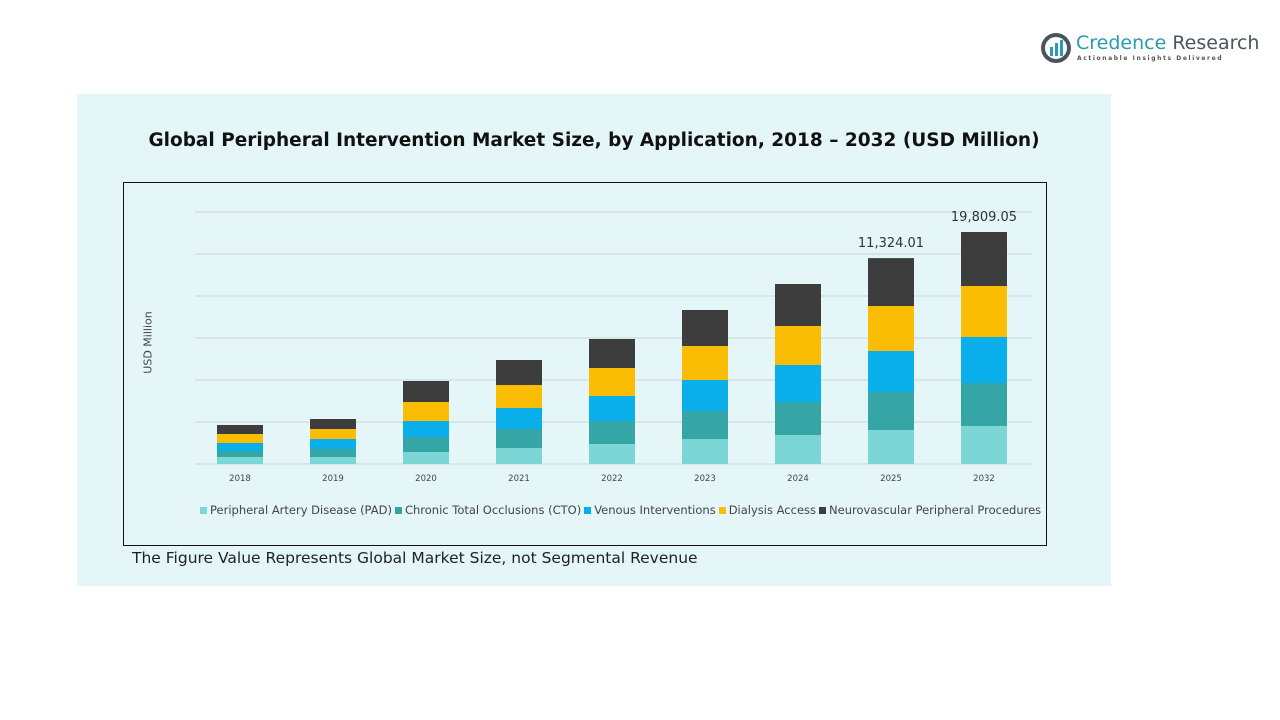 The height and width of the screenshot is (720, 1280). Describe the element at coordinates (891, 243) in the screenshot. I see `data-label: 11,324.01` at that location.